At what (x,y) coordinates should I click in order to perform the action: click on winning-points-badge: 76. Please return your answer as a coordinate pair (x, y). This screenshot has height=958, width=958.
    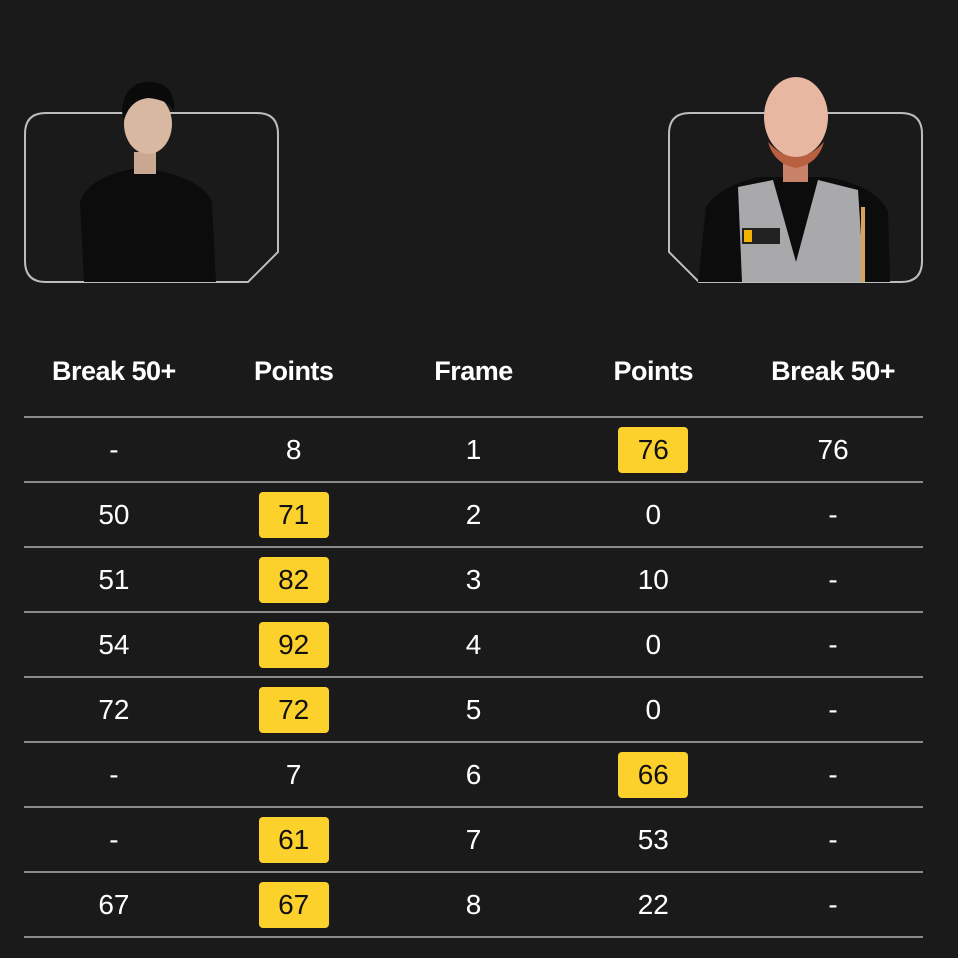
    Looking at the image, I should click on (653, 449).